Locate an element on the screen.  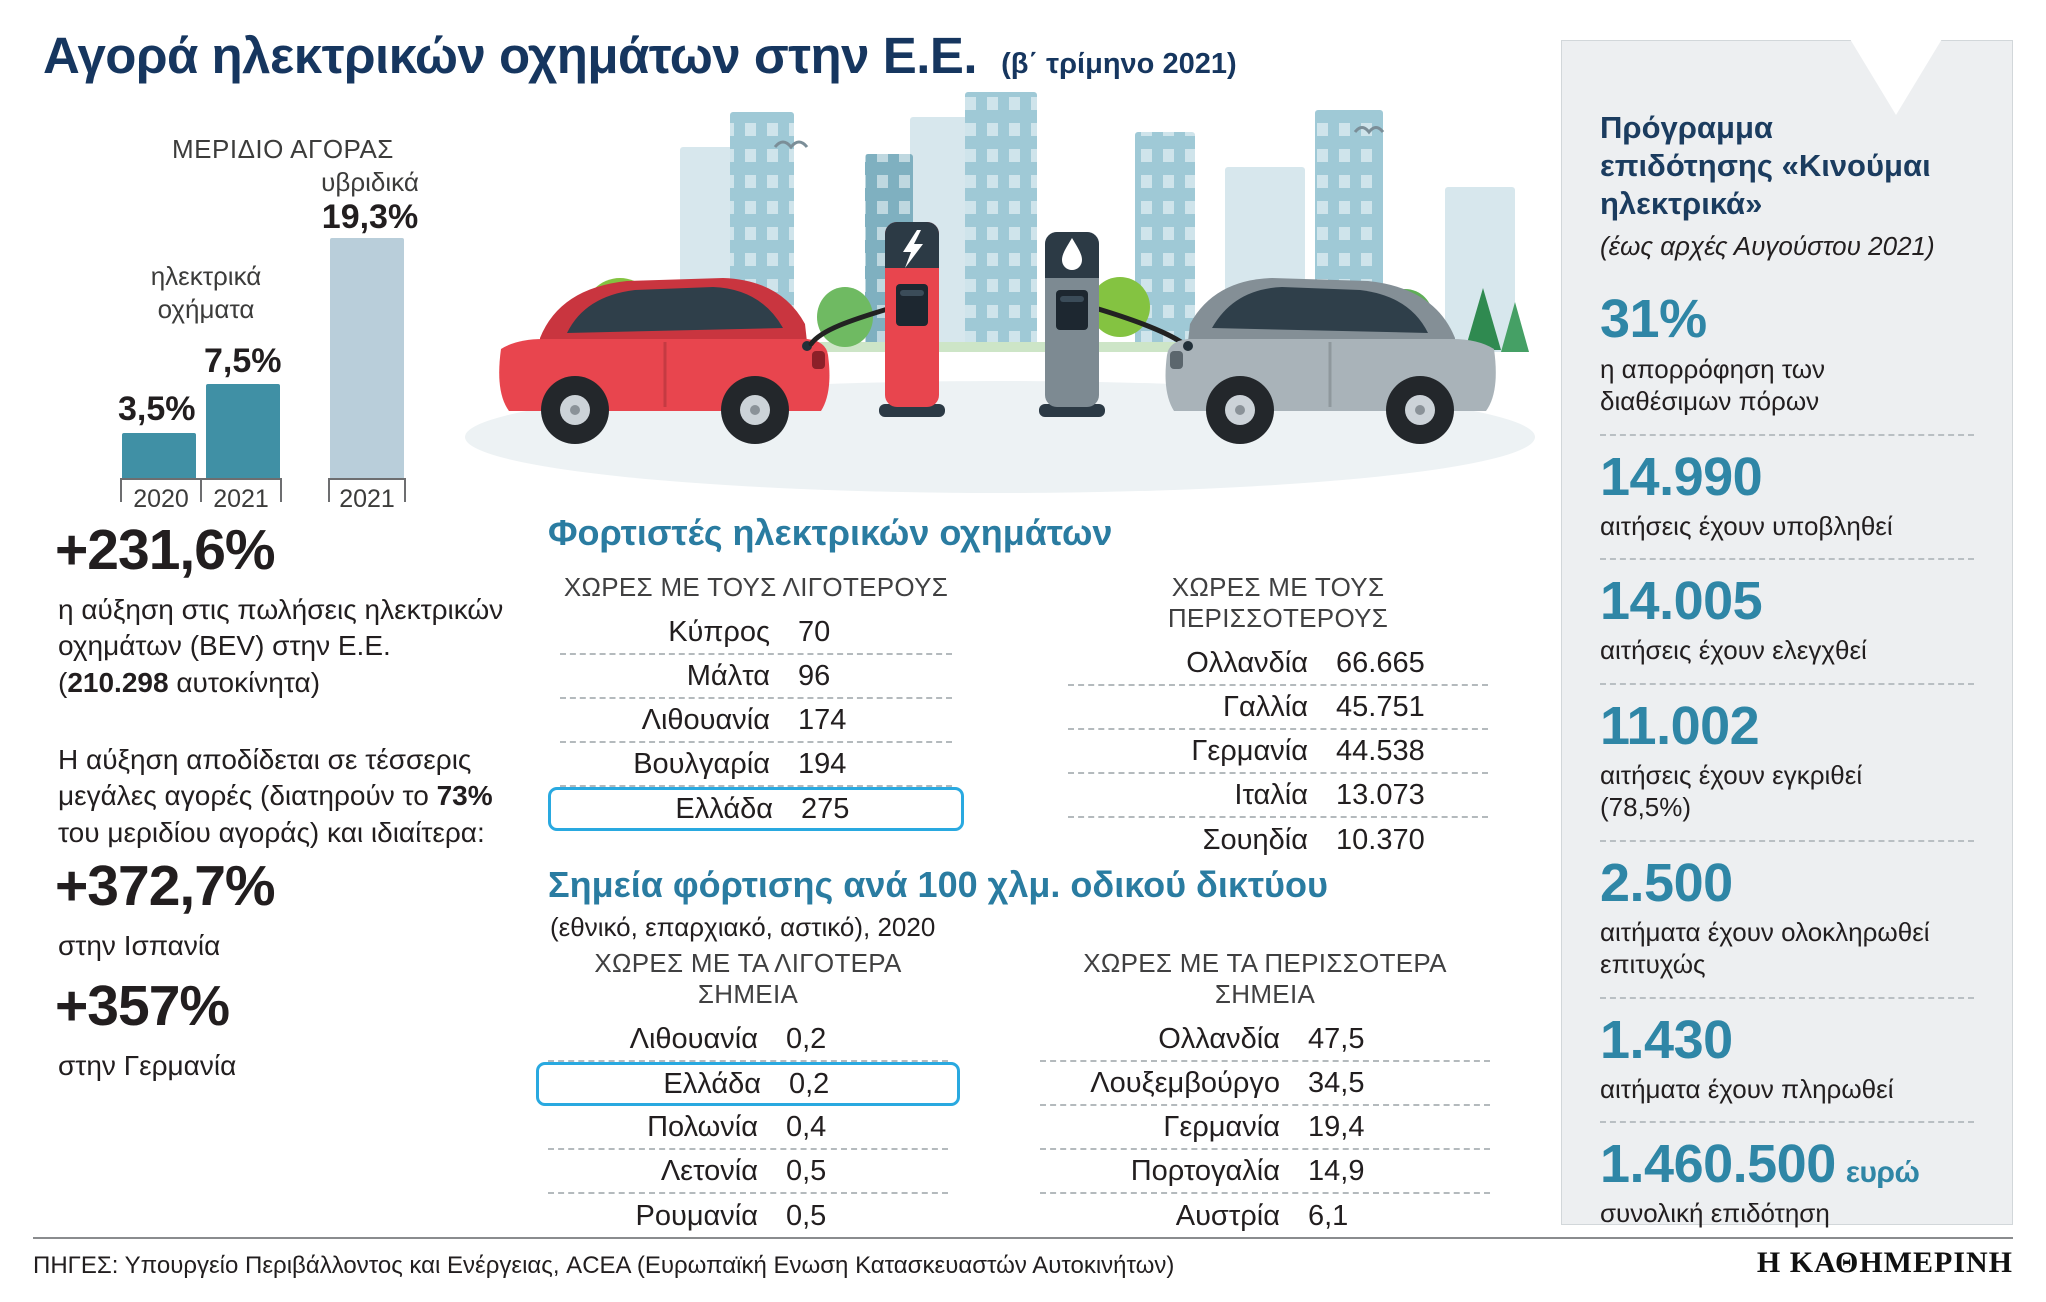
country-label: Μάλτα is located at coordinates (728, 675).